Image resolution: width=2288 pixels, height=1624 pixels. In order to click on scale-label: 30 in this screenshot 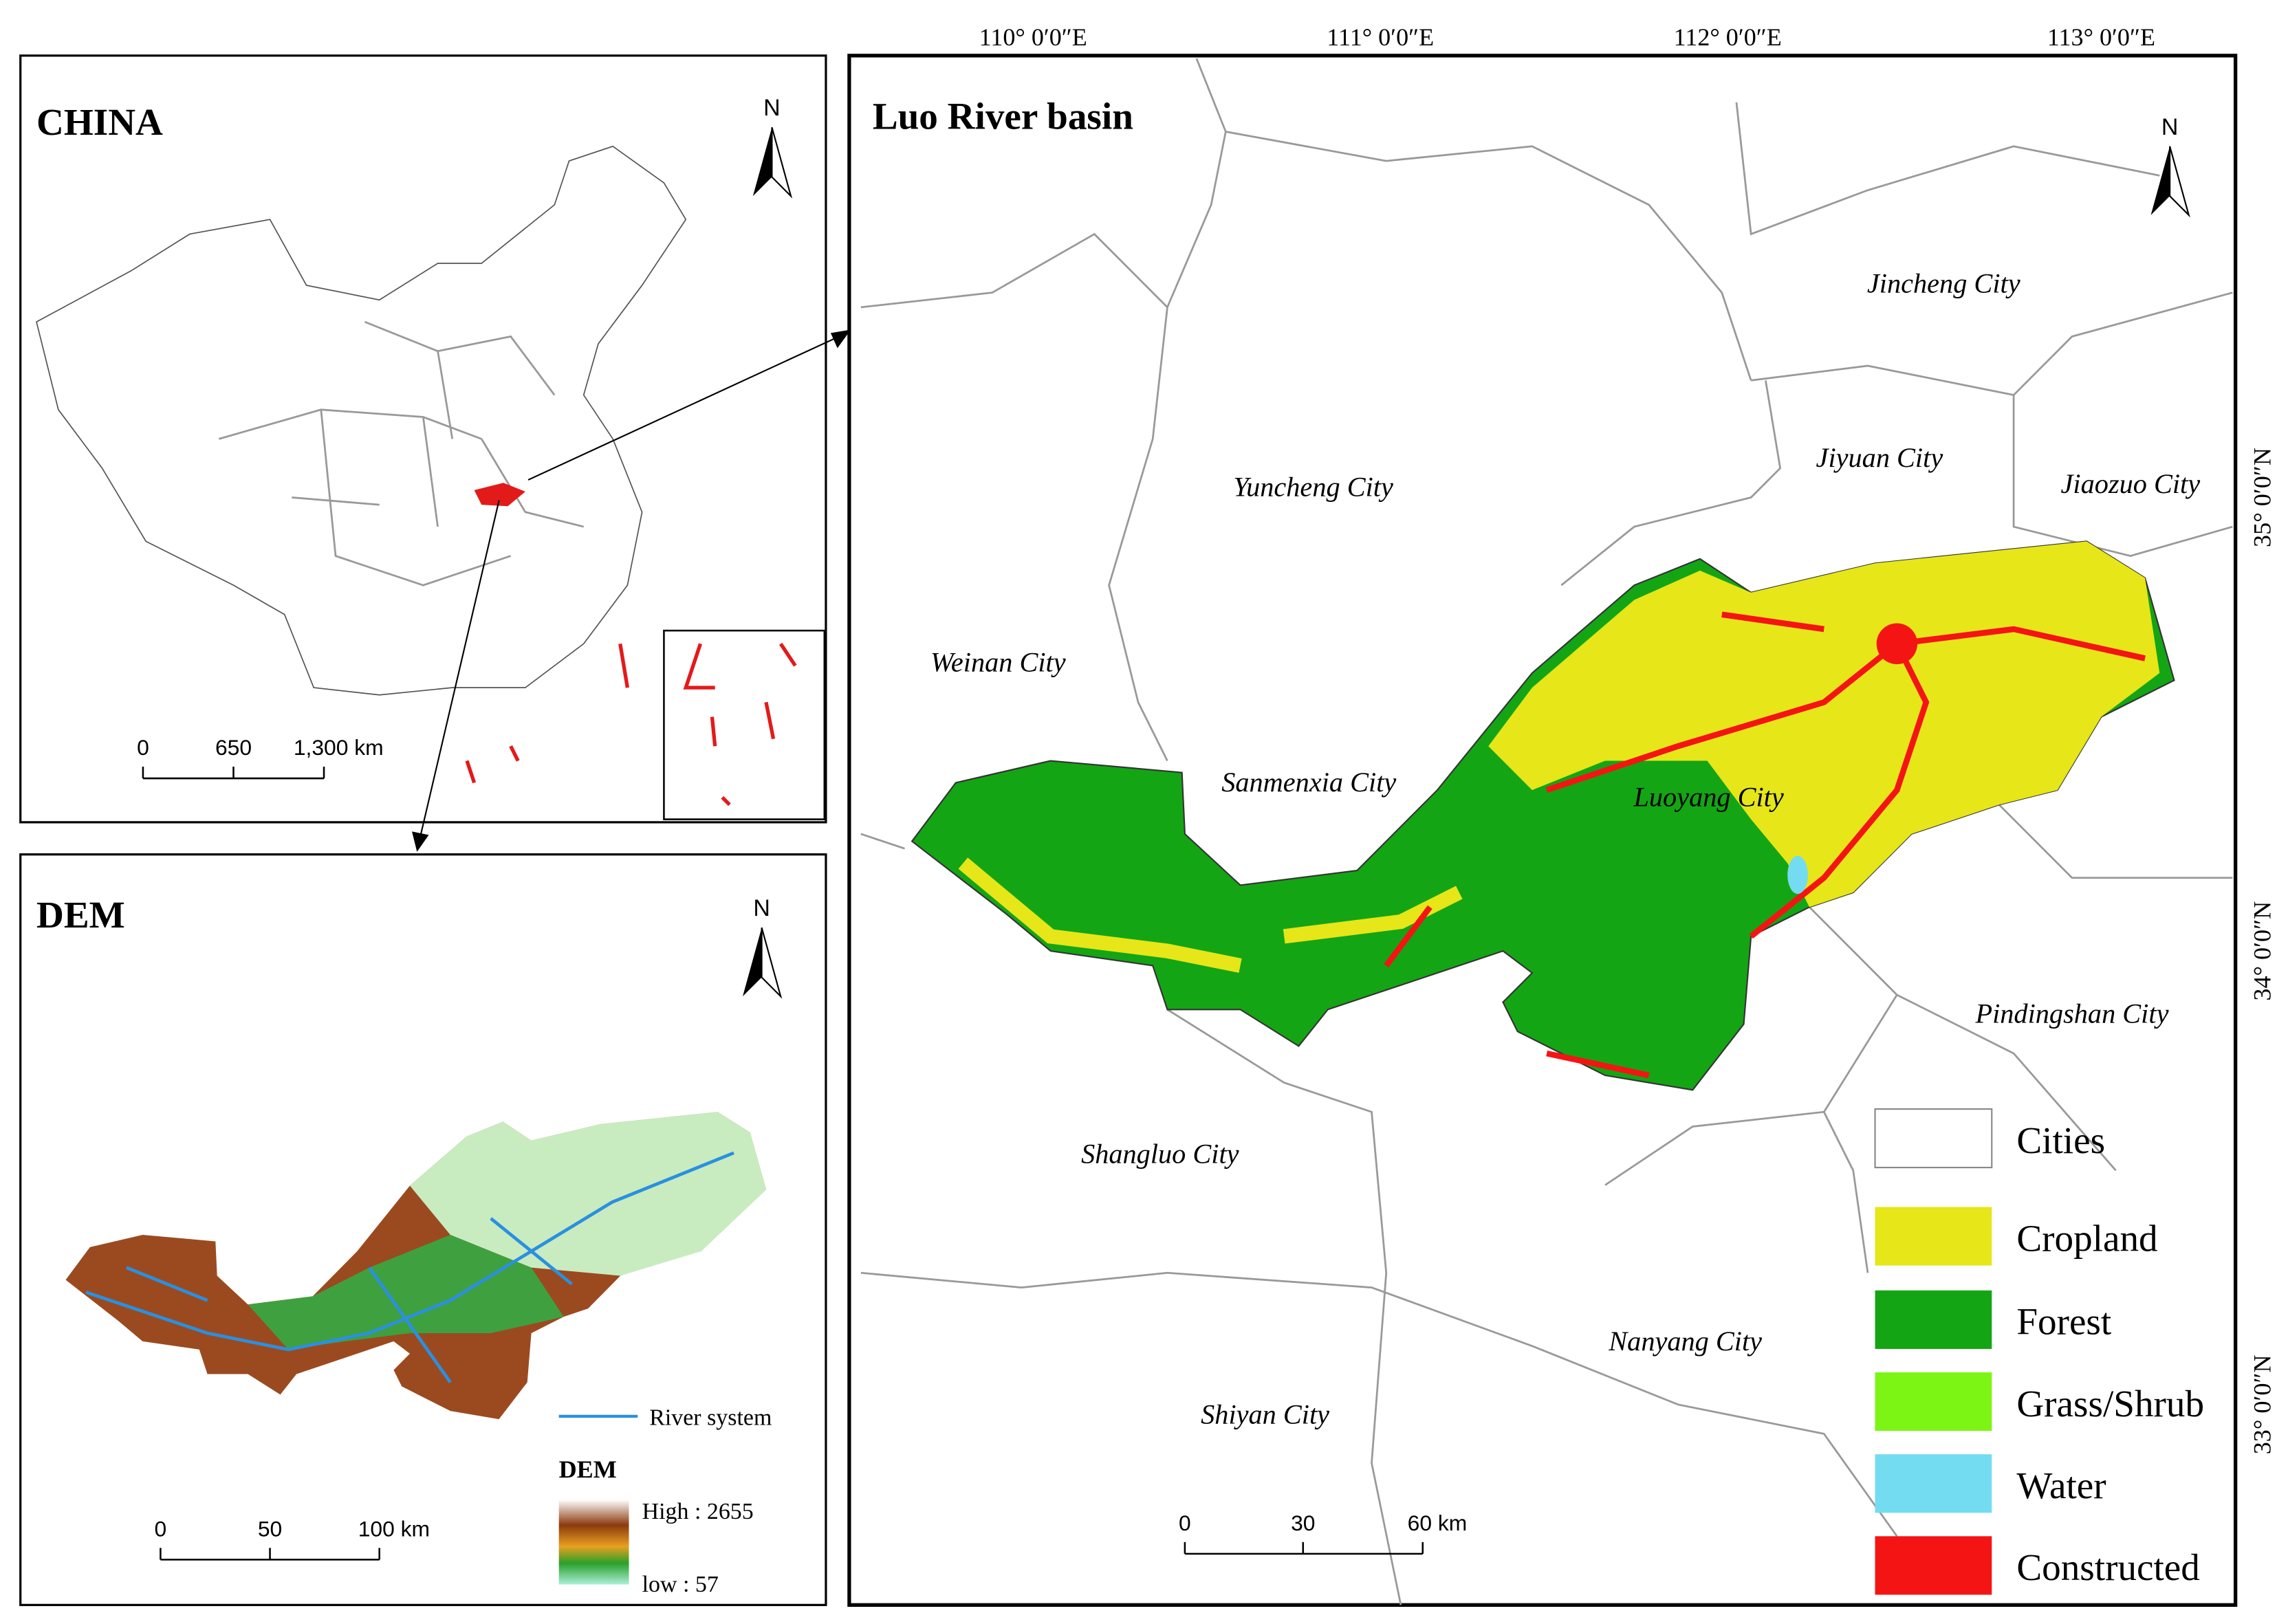, I will do `click(1303, 1523)`.